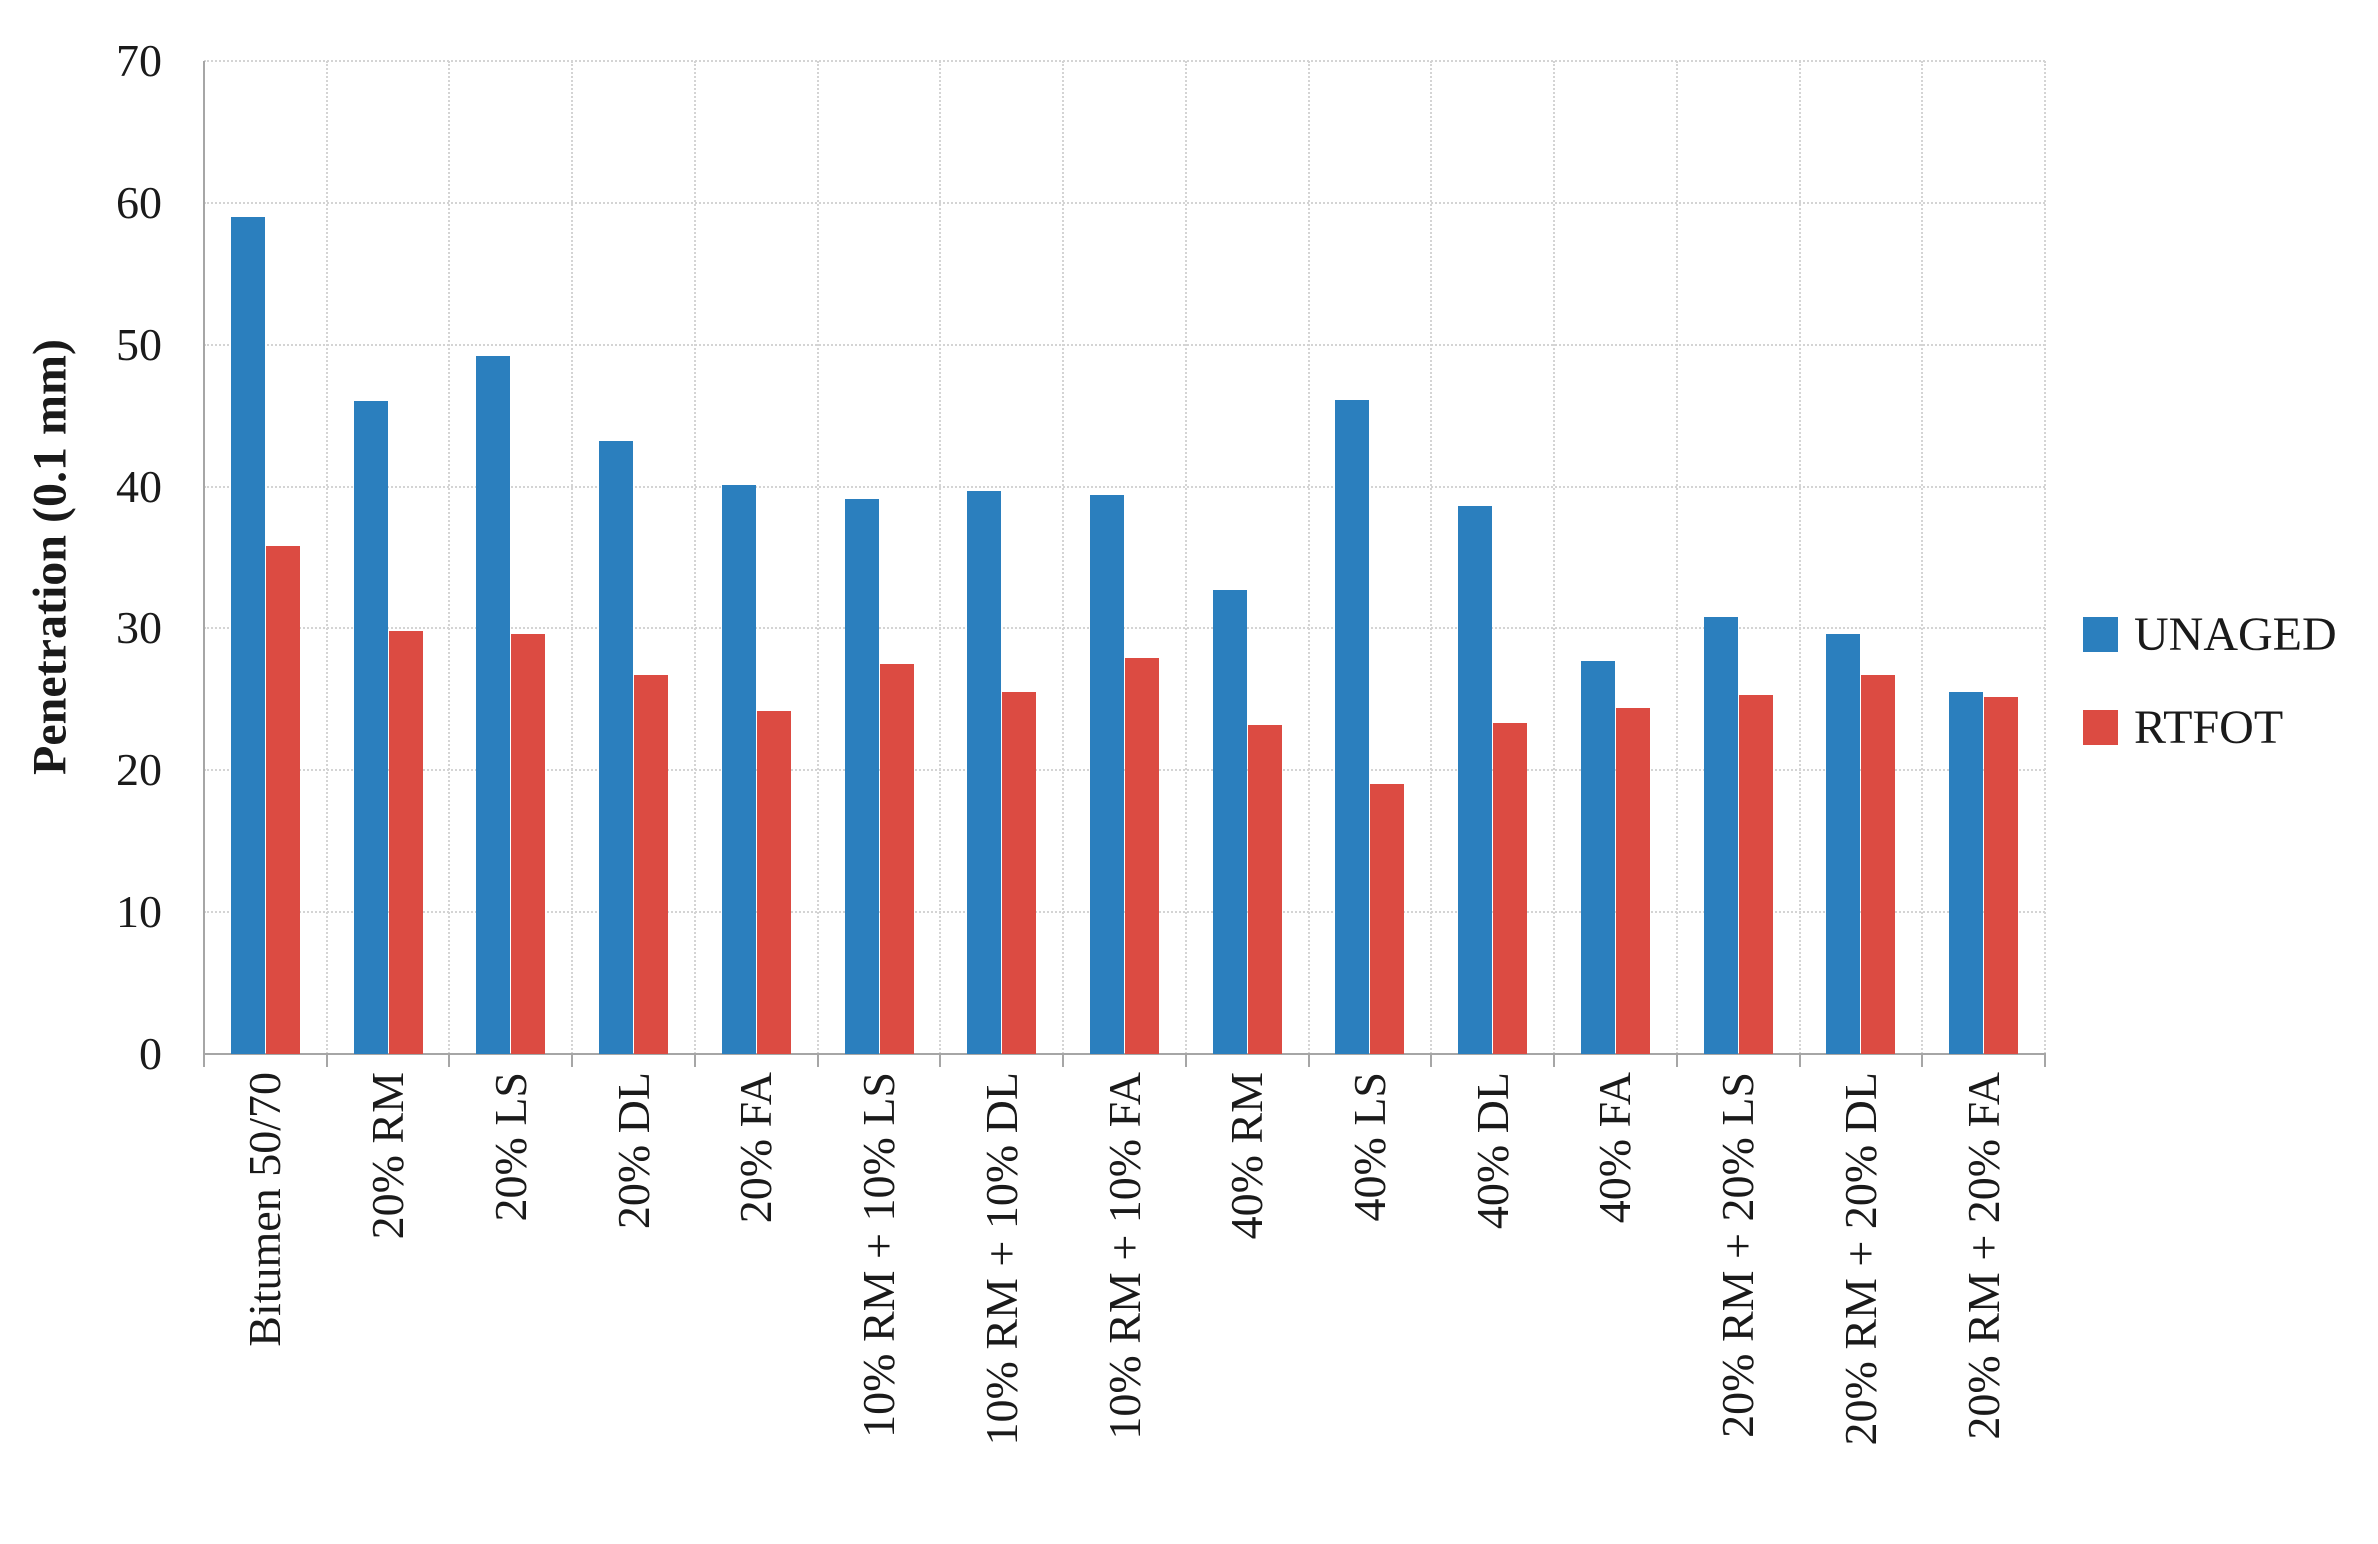 Image resolution: width=2378 pixels, height=1544 pixels. I want to click on legend-swatch-rtfot, so click(2100, 727).